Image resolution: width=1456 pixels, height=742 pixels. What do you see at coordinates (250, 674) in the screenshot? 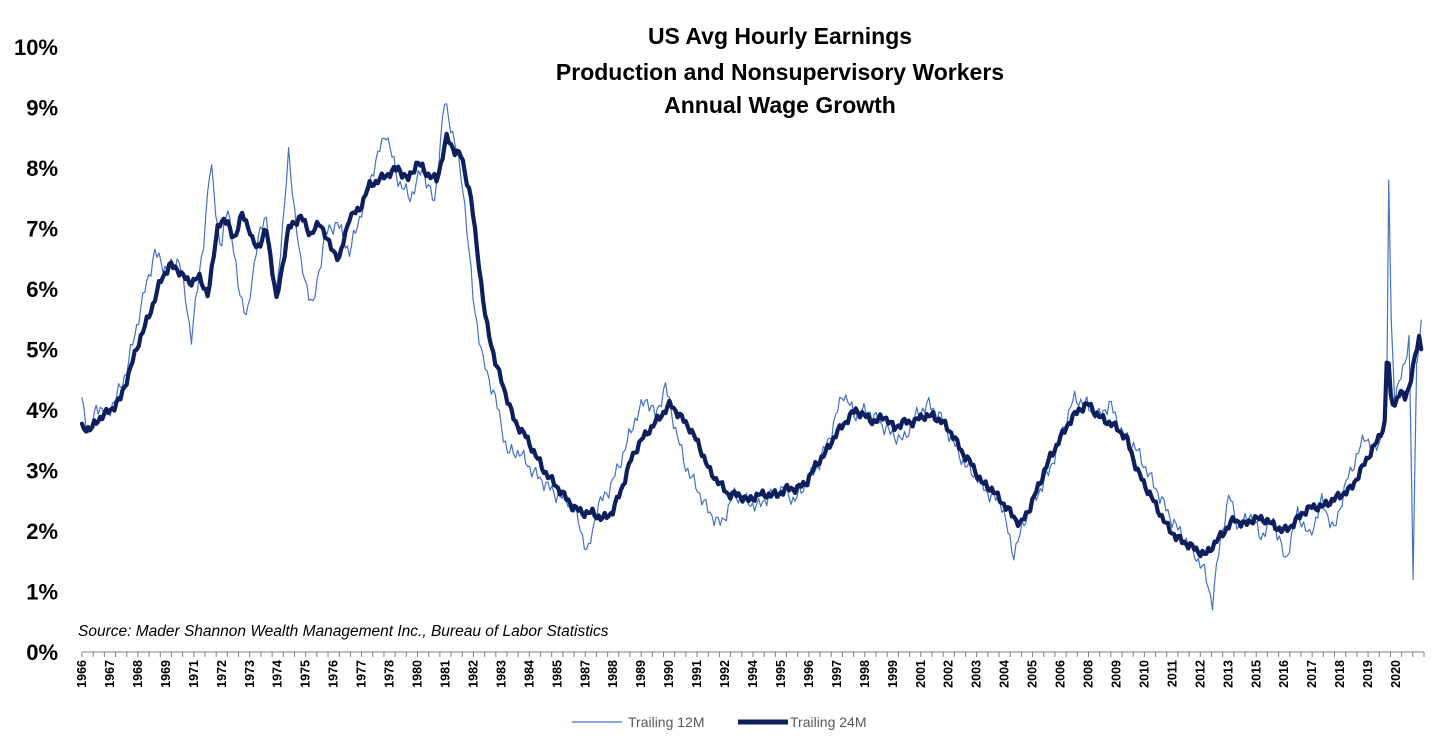
I see `x-tick-label: 1973` at bounding box center [250, 674].